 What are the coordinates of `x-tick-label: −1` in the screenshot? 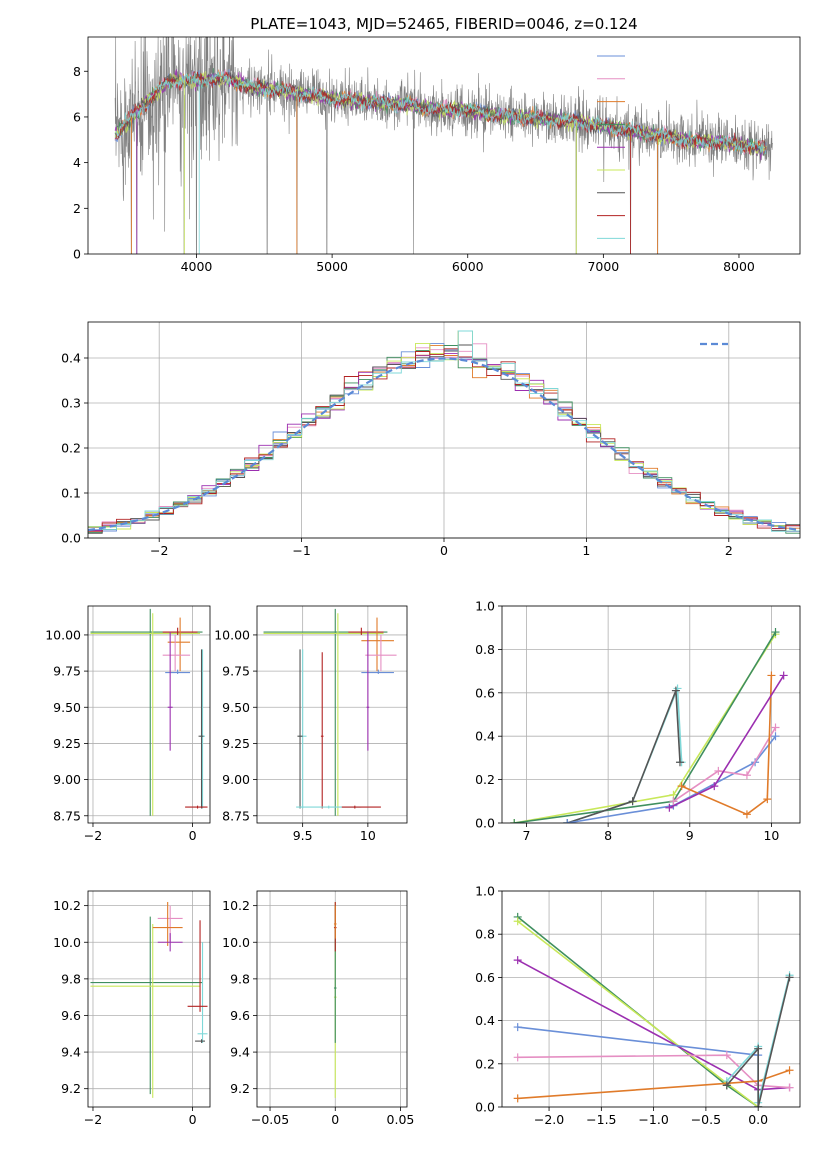 It's located at (301, 550).